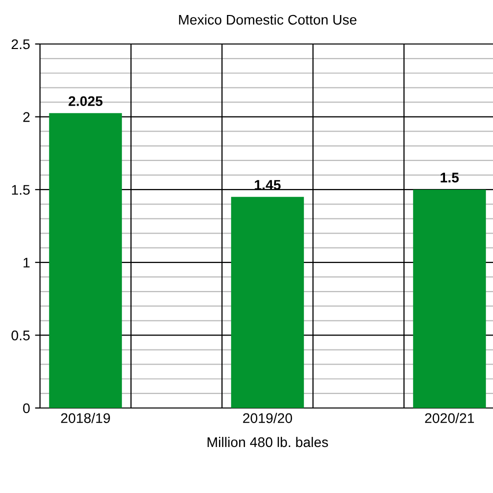 The image size is (493, 493). What do you see at coordinates (85, 418) in the screenshot?
I see `x-tick-label: 2018/19` at bounding box center [85, 418].